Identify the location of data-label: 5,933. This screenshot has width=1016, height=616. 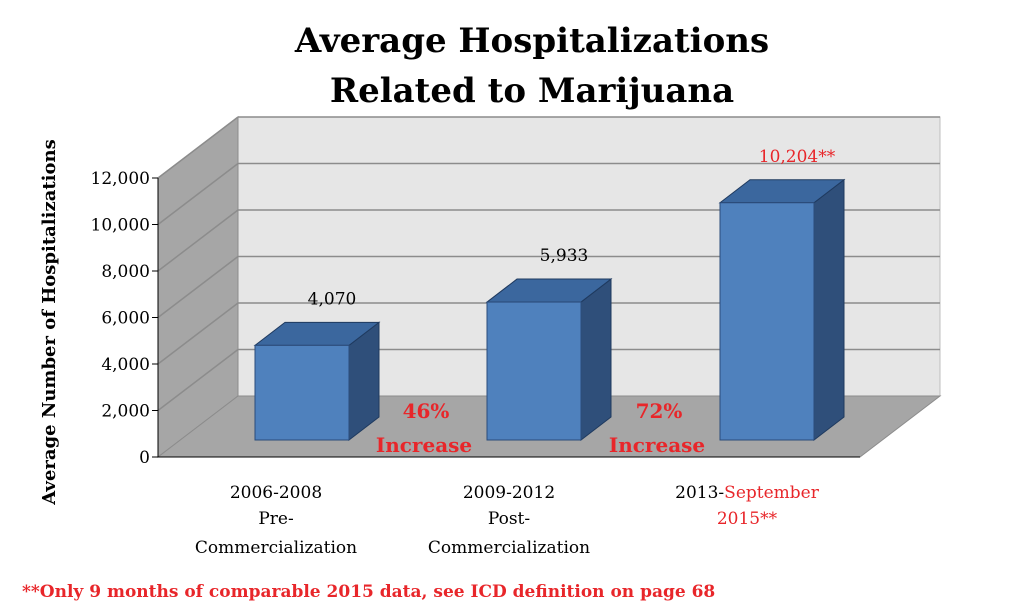
(564, 256).